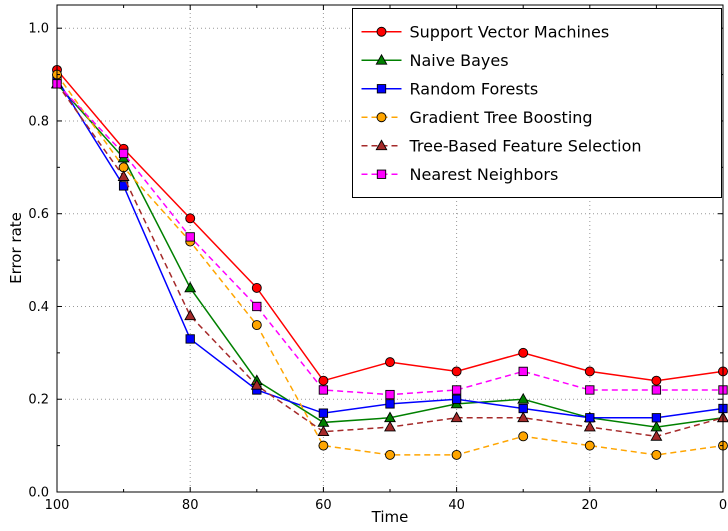 This screenshot has height=531, width=728. Describe the element at coordinates (323, 505) in the screenshot. I see `x-tick-label: 60` at that location.